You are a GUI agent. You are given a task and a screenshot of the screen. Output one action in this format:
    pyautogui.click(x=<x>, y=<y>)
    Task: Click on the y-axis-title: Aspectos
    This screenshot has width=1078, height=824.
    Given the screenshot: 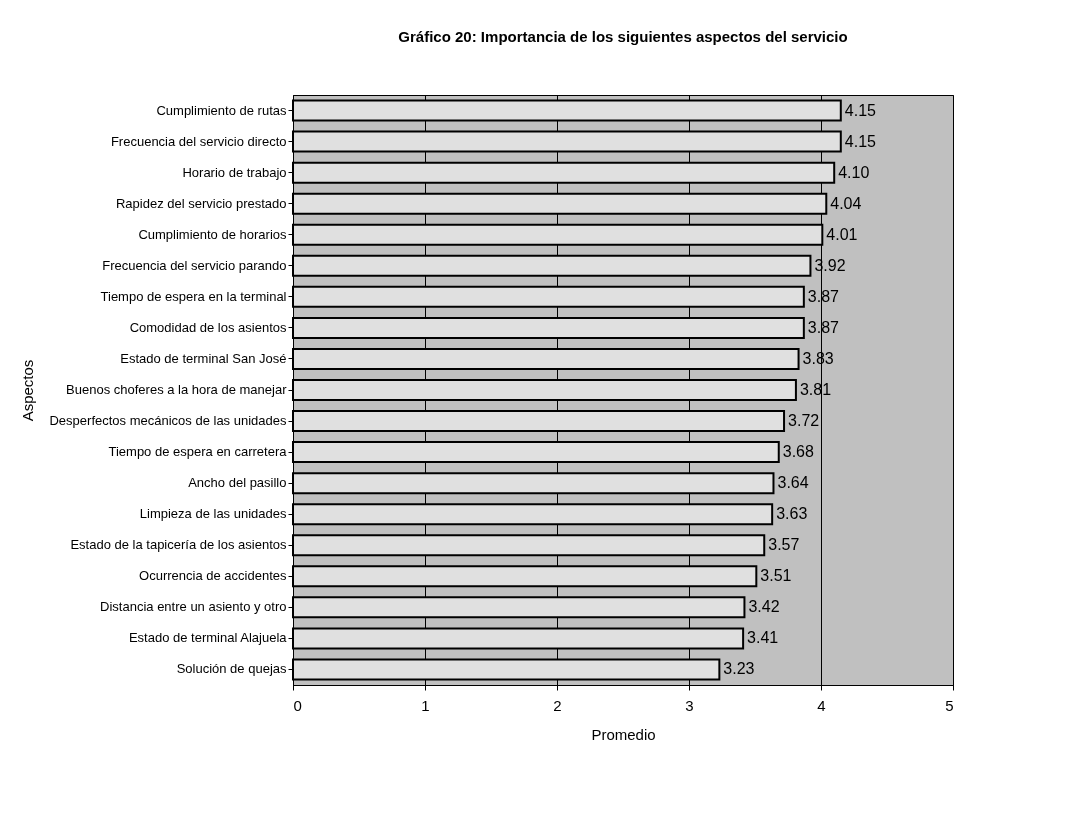 What is the action you would take?
    pyautogui.click(x=27, y=390)
    